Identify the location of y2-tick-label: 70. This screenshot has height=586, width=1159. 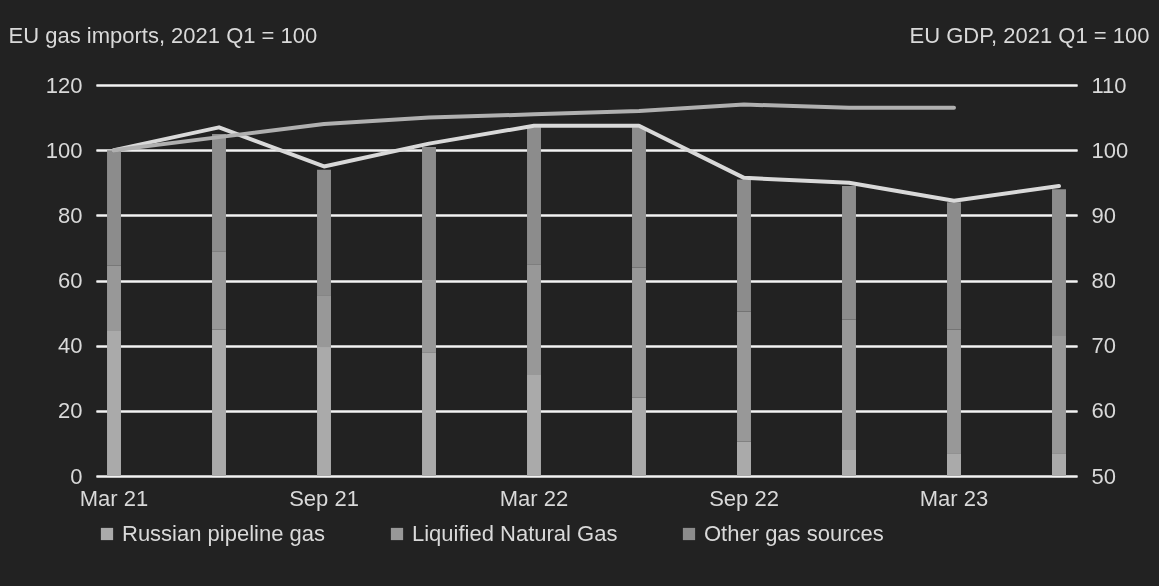
(1103, 346).